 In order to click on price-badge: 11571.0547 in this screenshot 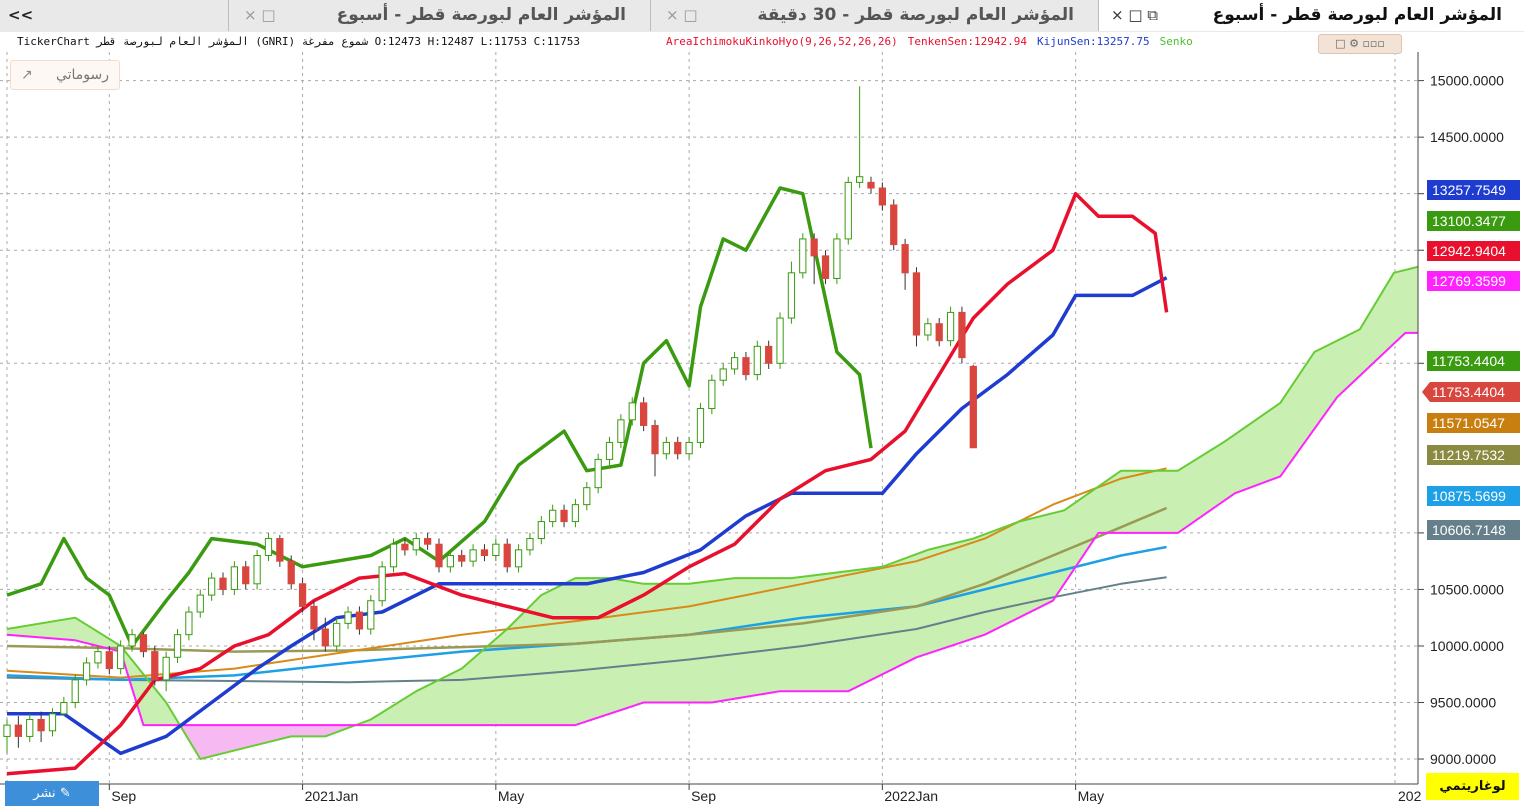, I will do `click(1473, 423)`.